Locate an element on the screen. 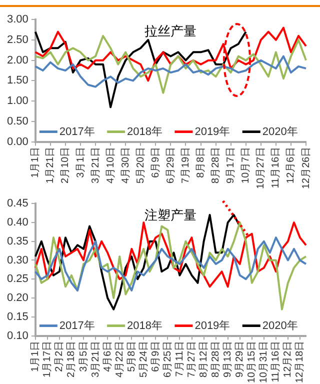 The height and width of the screenshot is (384, 320). x-tick-label: 6月25日 is located at coordinates (168, 359).